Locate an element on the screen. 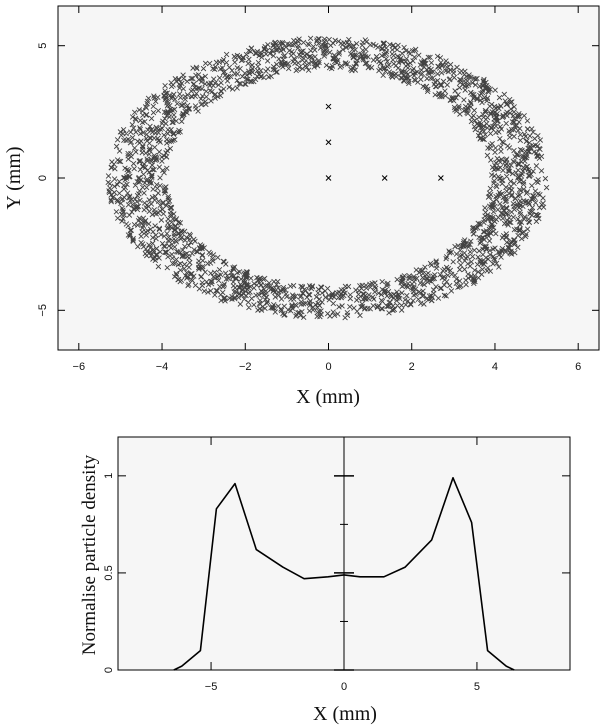  density-y-tick-label: 0 is located at coordinates (109, 670).